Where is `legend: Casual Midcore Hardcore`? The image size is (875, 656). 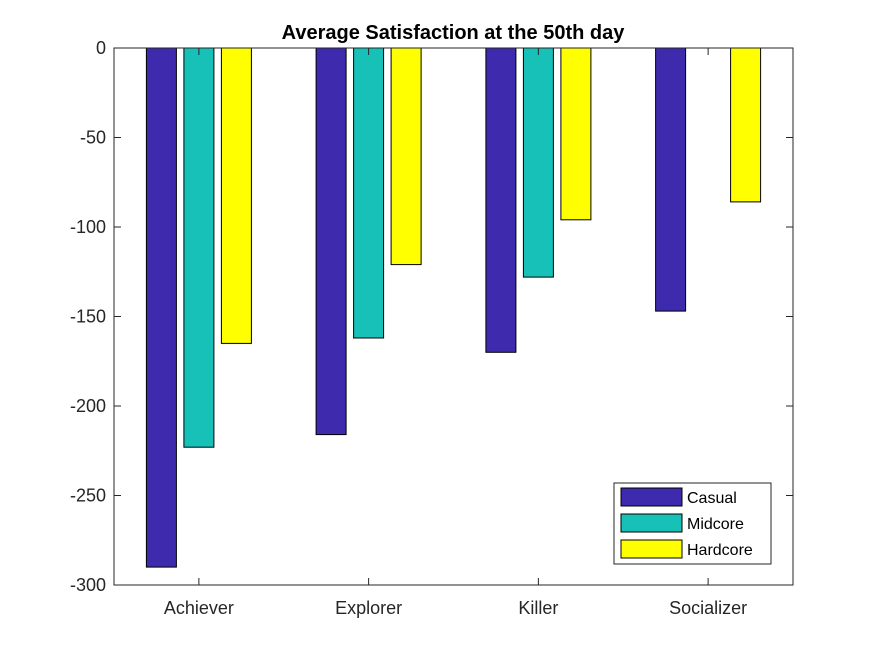 legend: Casual Midcore Hardcore is located at coordinates (692, 523).